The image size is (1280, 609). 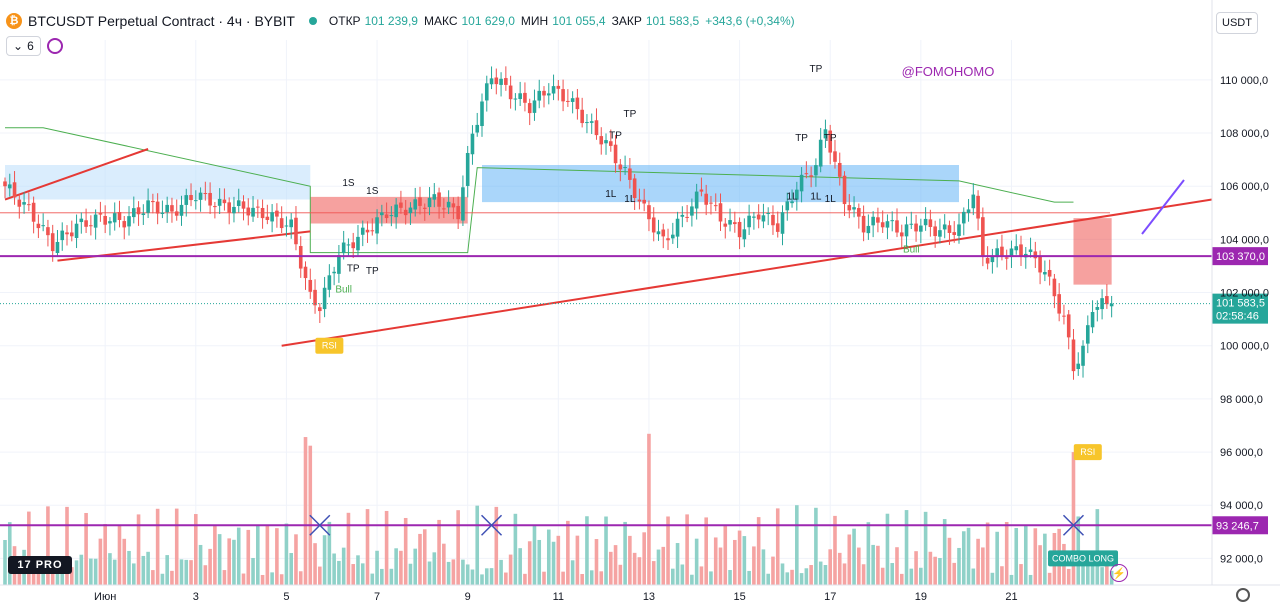 What do you see at coordinates (23, 46) in the screenshot?
I see `indicators-toggle: ⌄ 6` at bounding box center [23, 46].